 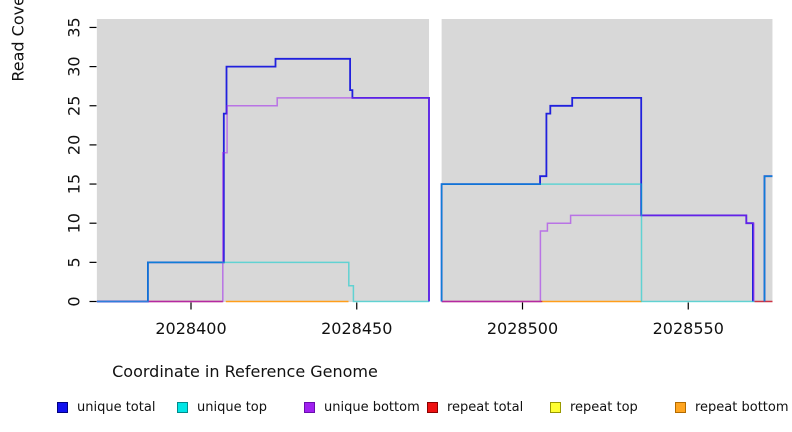 What do you see at coordinates (396, 371) in the screenshot?
I see `x-axis-title: Coordinate in Reference Genome` at bounding box center [396, 371].